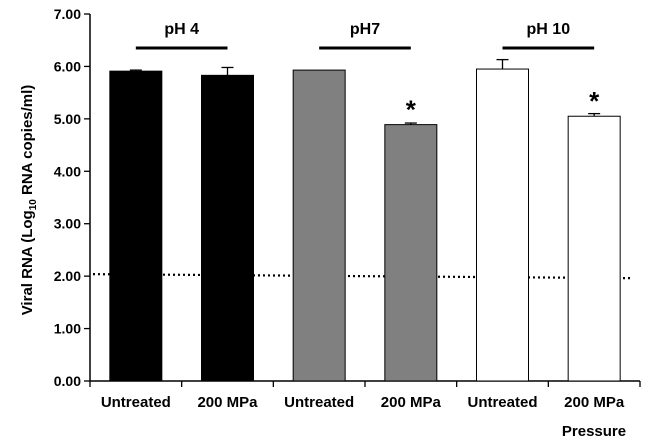 The image size is (662, 441). What do you see at coordinates (365, 29) in the screenshot?
I see `group-label: pH7` at bounding box center [365, 29].